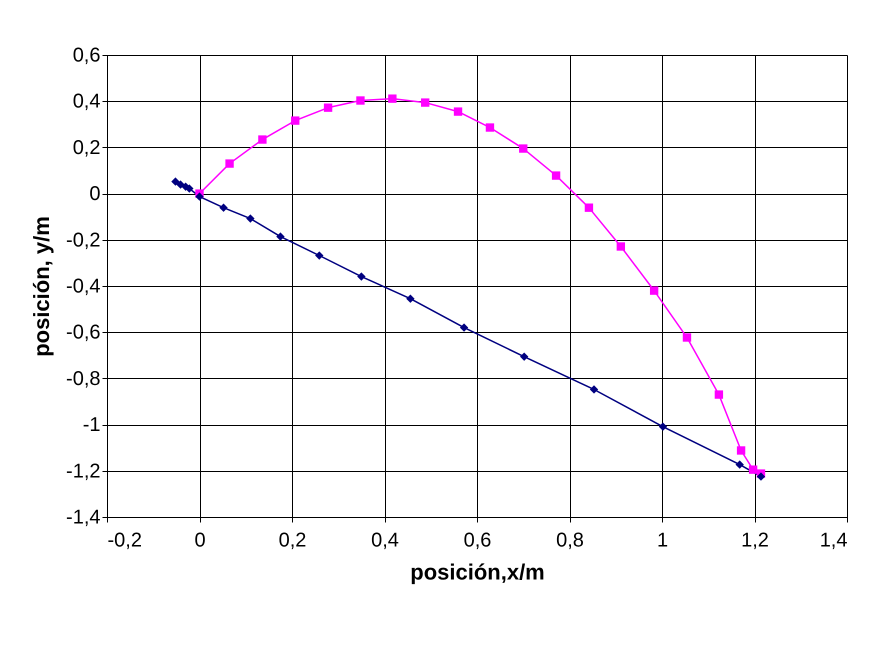 The width and height of the screenshot is (891, 656). What do you see at coordinates (125, 541) in the screenshot?
I see `x-tick-label: -0,2` at bounding box center [125, 541].